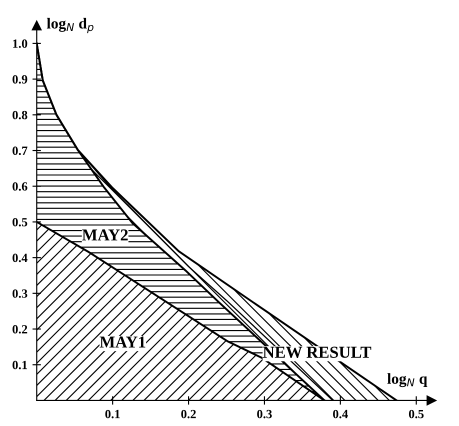  Describe the element at coordinates (105, 234) in the screenshot. I see `series-label: MAY2` at that location.